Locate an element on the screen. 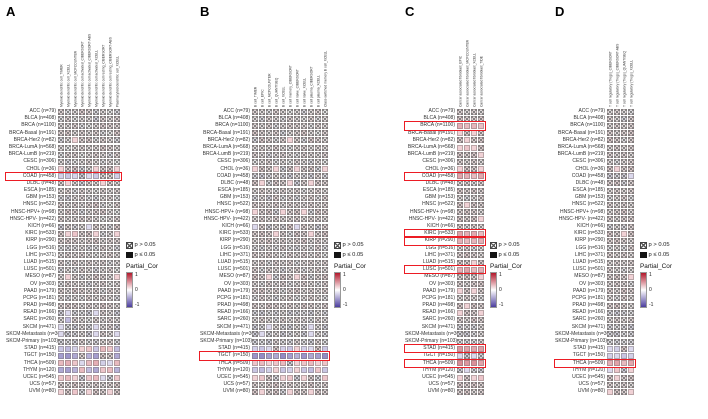  crossed-box-icon is located at coordinates (643, 245).